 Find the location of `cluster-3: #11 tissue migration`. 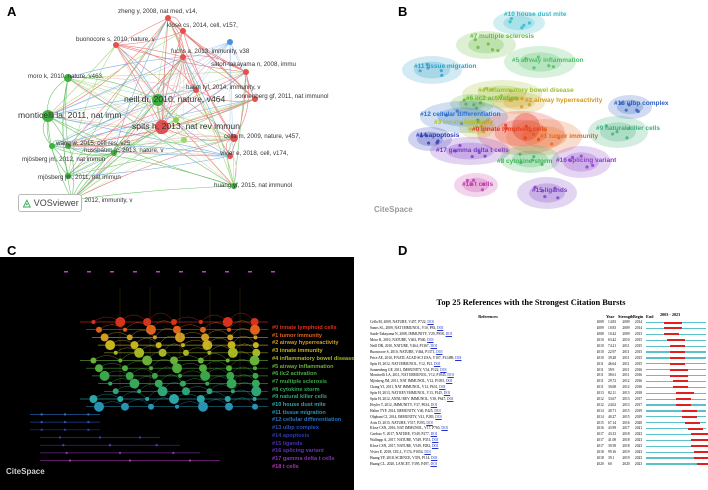

cluster-3: #11 tissue migration is located at coordinates (439, 70).